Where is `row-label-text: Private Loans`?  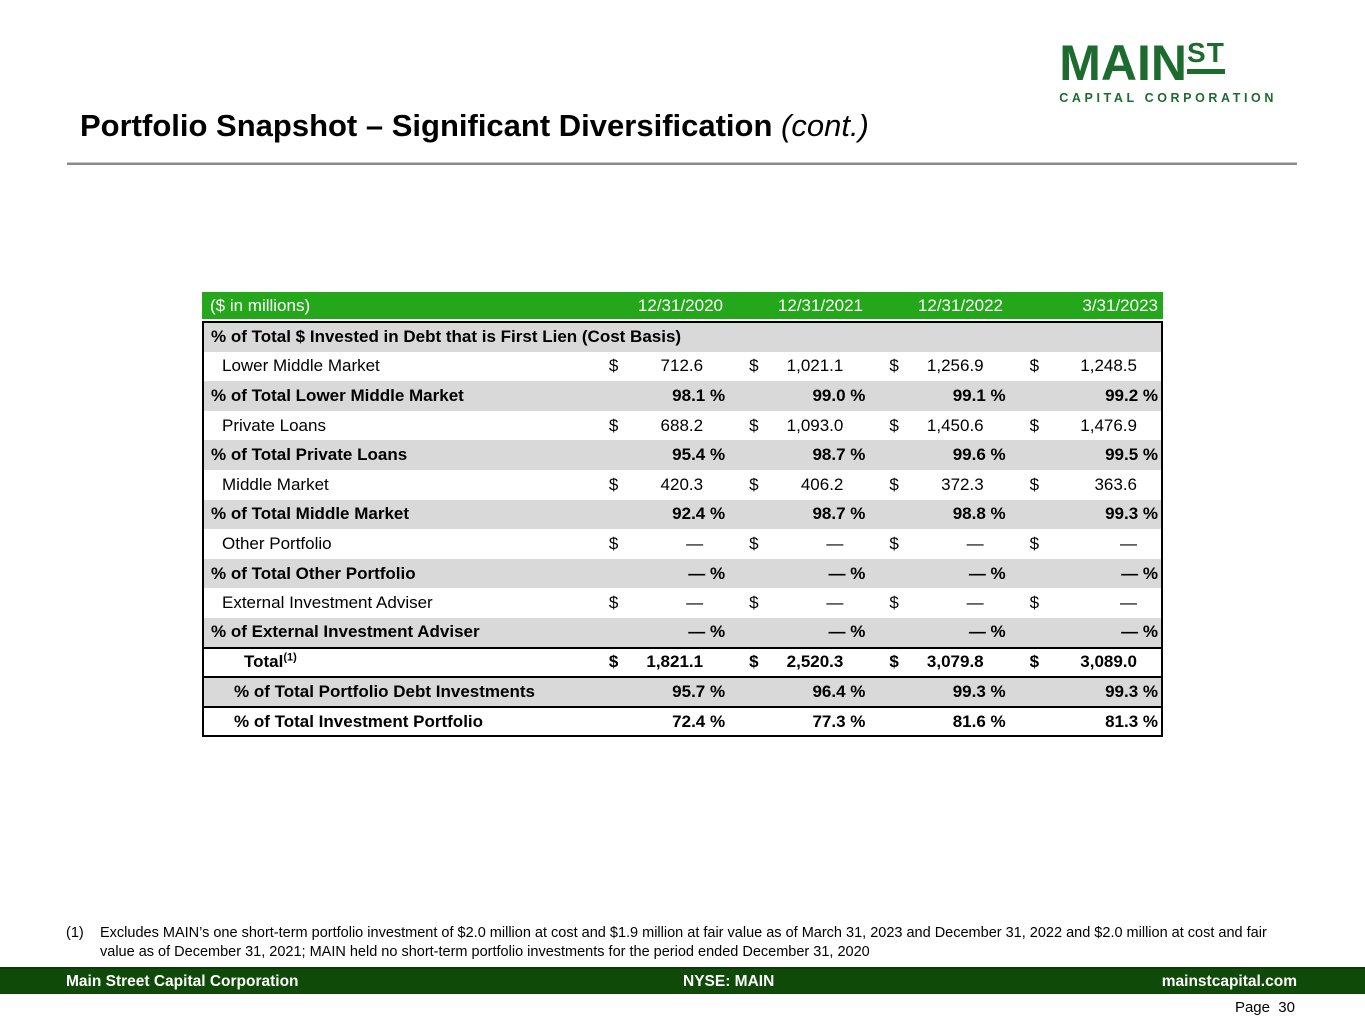
row-label-text: Private Loans is located at coordinates (274, 425).